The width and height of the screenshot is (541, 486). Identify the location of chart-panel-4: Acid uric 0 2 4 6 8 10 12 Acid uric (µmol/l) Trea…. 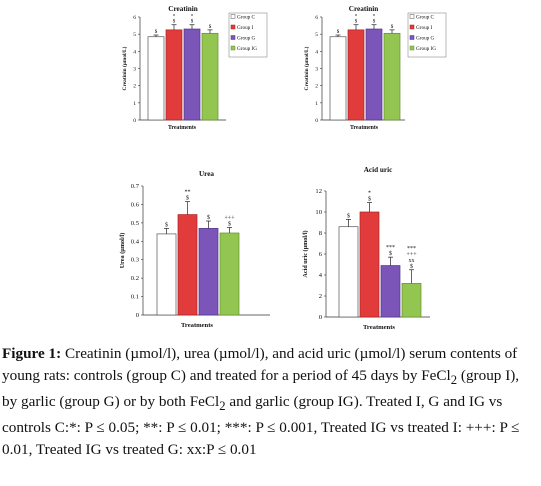
(366, 248).